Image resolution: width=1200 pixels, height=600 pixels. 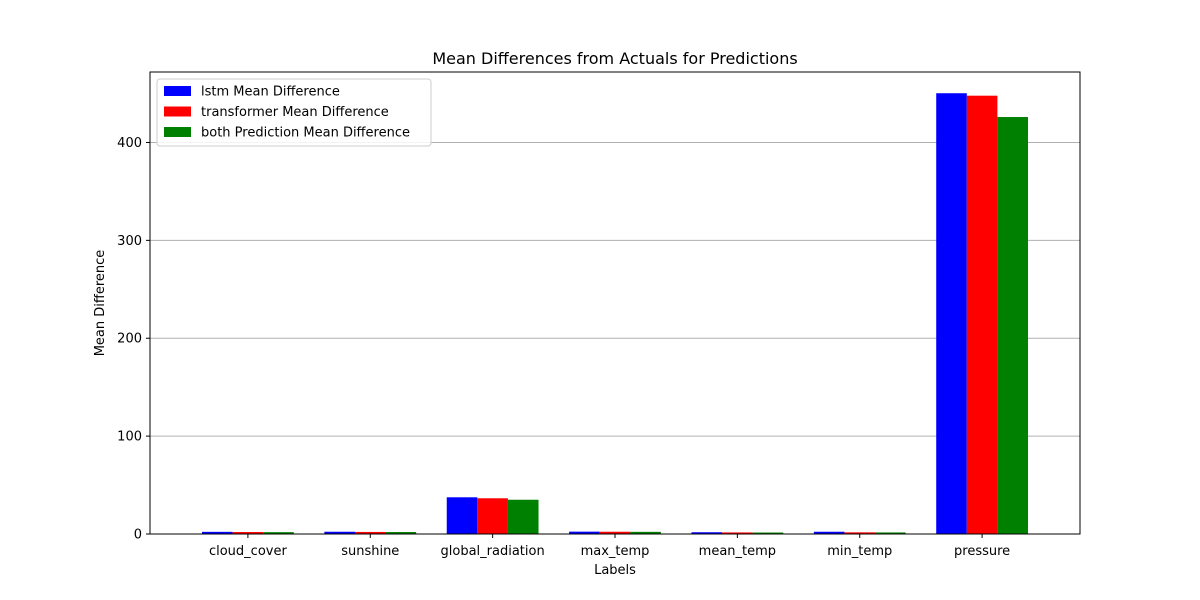 What do you see at coordinates (982, 551) in the screenshot?
I see `x-tick-label-pressure: pressure` at bounding box center [982, 551].